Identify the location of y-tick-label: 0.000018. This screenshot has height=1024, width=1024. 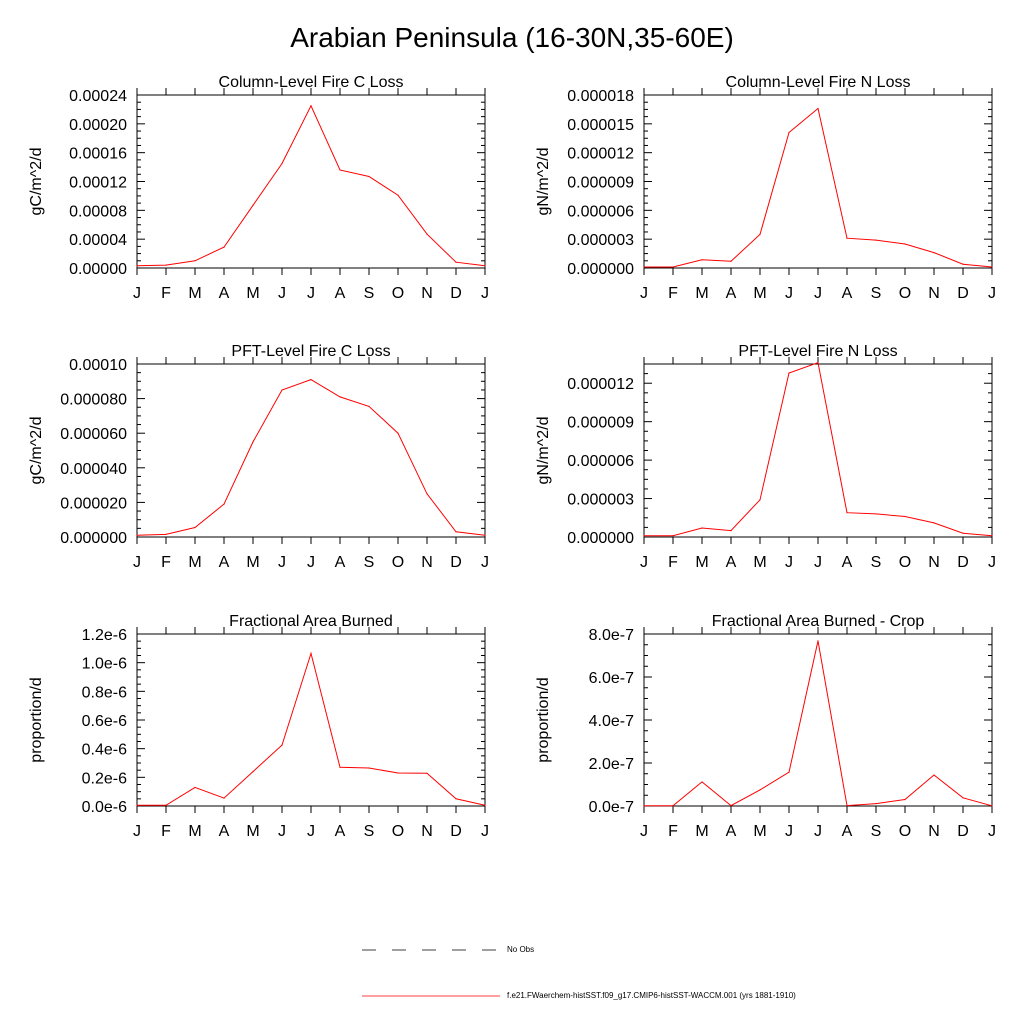
(600, 96).